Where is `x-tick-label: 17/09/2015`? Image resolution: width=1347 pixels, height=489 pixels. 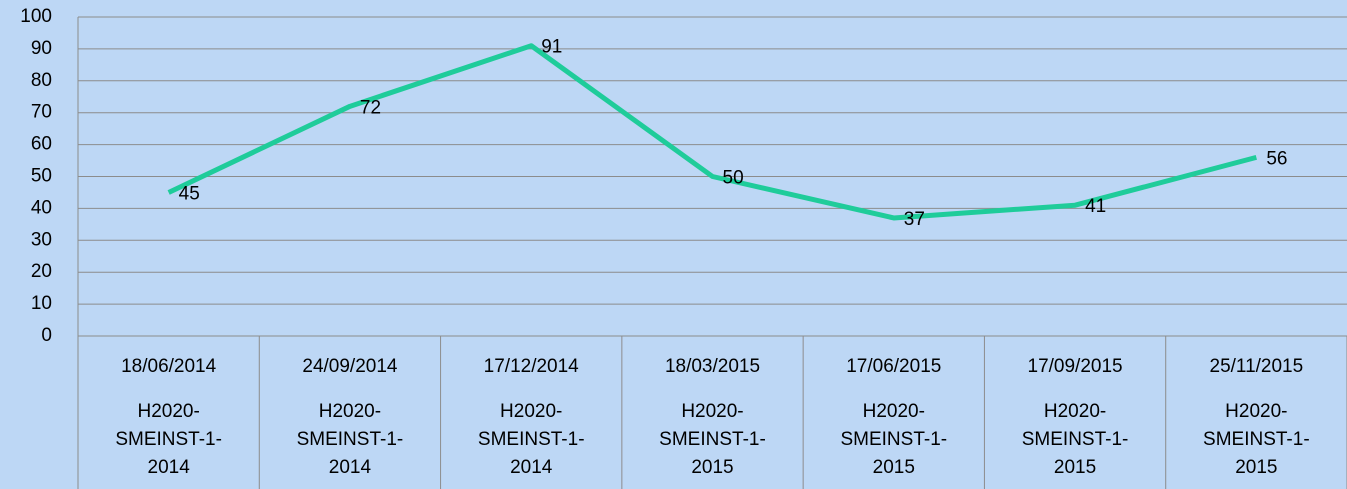
x-tick-label: 17/09/2015 is located at coordinates (1075, 366).